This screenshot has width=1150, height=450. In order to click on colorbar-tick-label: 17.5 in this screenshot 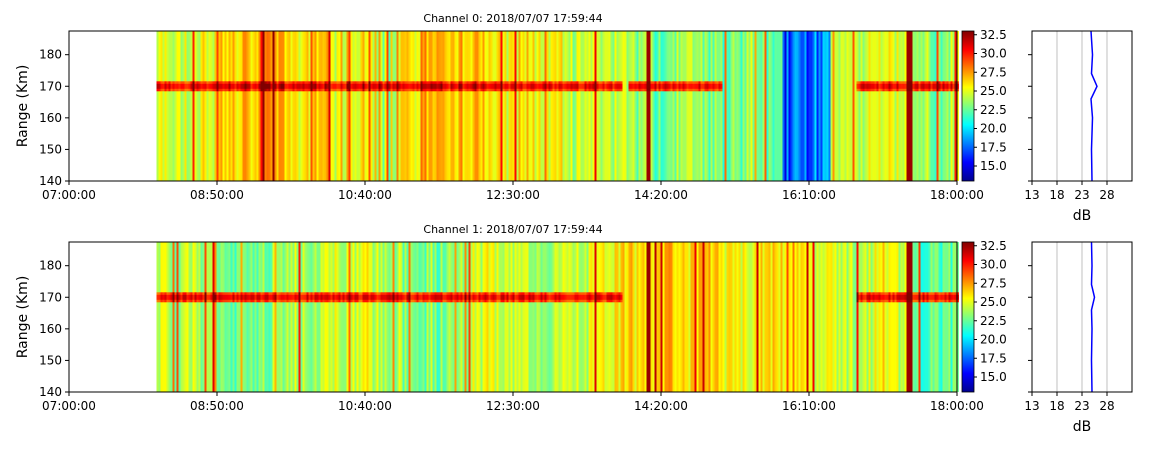, I will do `click(993, 147)`.